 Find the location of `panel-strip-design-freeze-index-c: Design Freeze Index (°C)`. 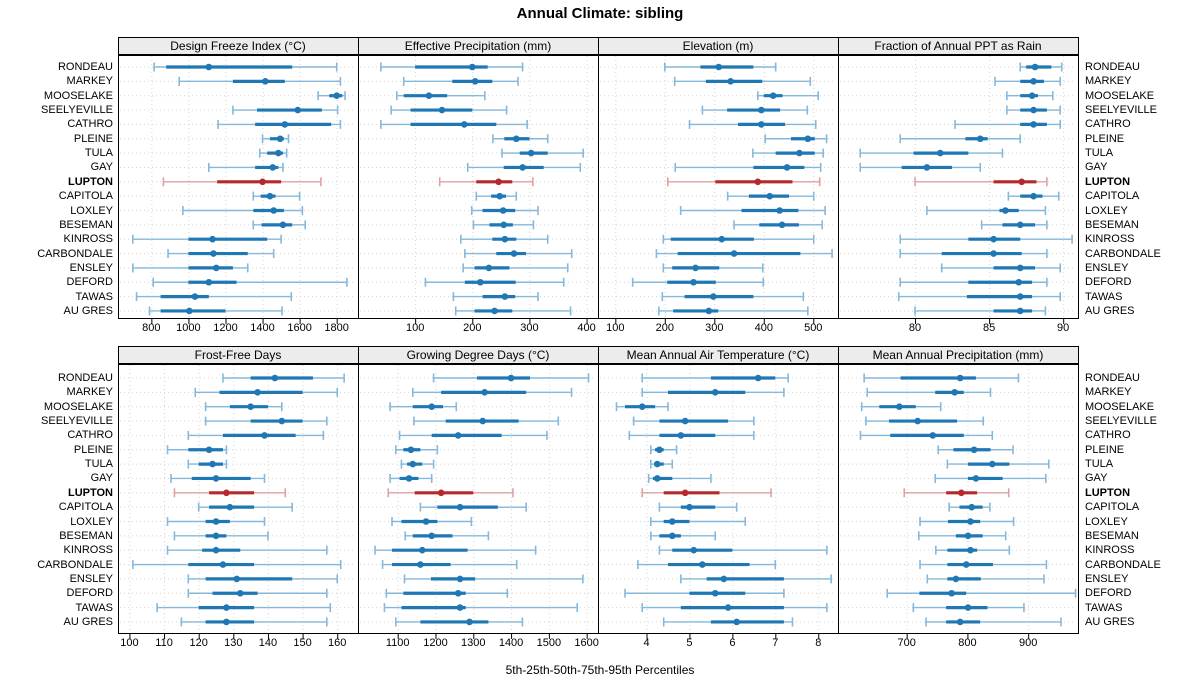

panel-strip-design-freeze-index-c: Design Freeze Index (°C) is located at coordinates (238, 46).